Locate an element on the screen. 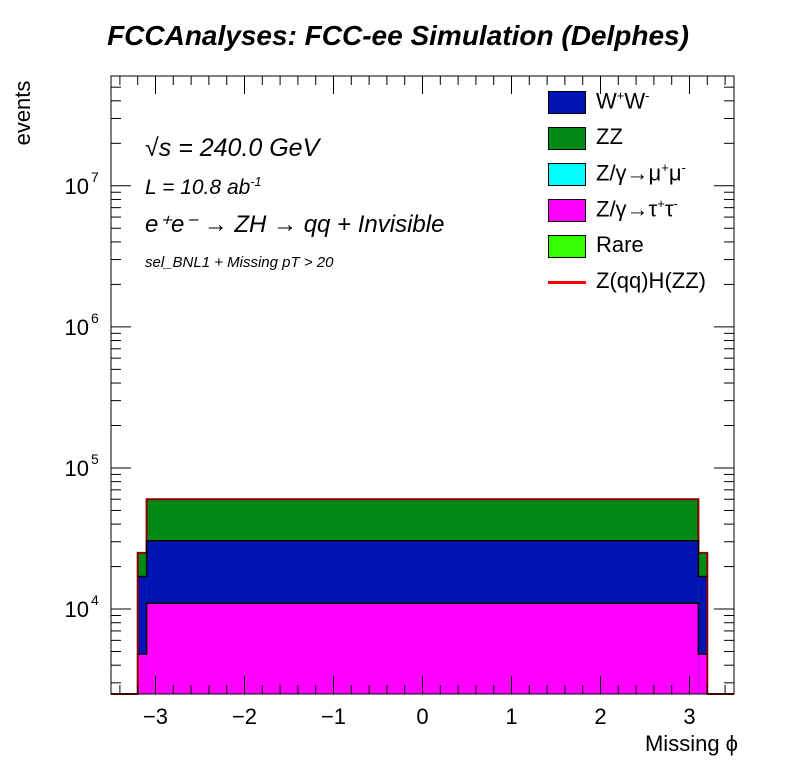 The image size is (796, 772). luminosity-exponent: -1 is located at coordinates (256, 182).